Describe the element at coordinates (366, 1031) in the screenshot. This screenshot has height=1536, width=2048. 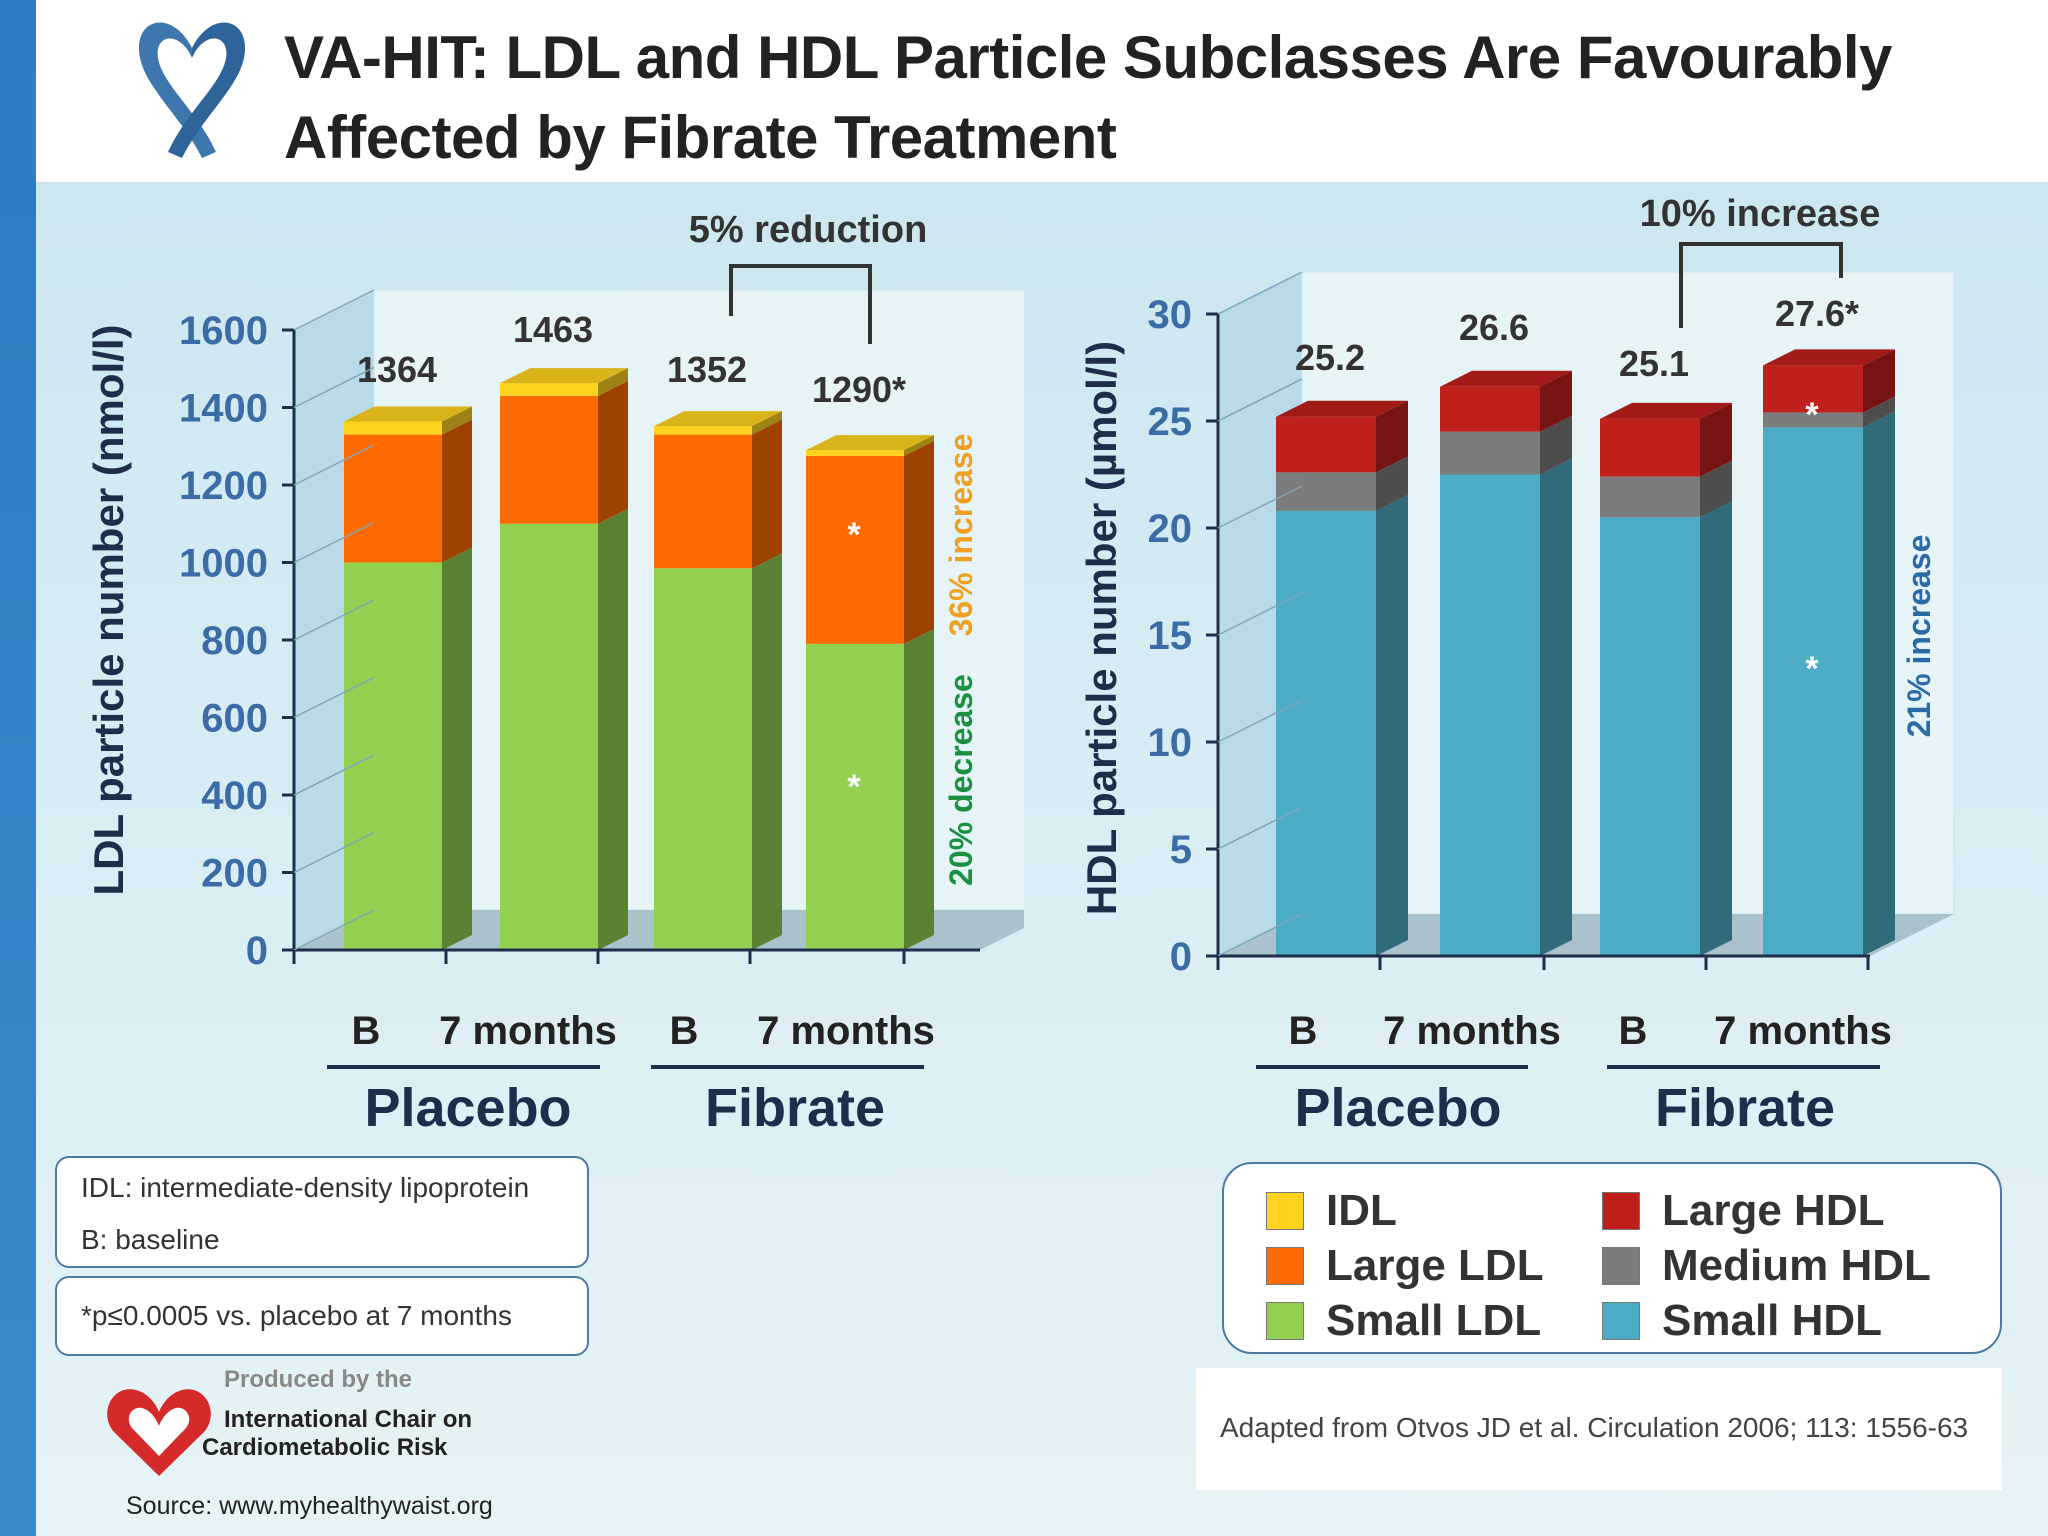
I see `ldl-cat-1: B` at that location.